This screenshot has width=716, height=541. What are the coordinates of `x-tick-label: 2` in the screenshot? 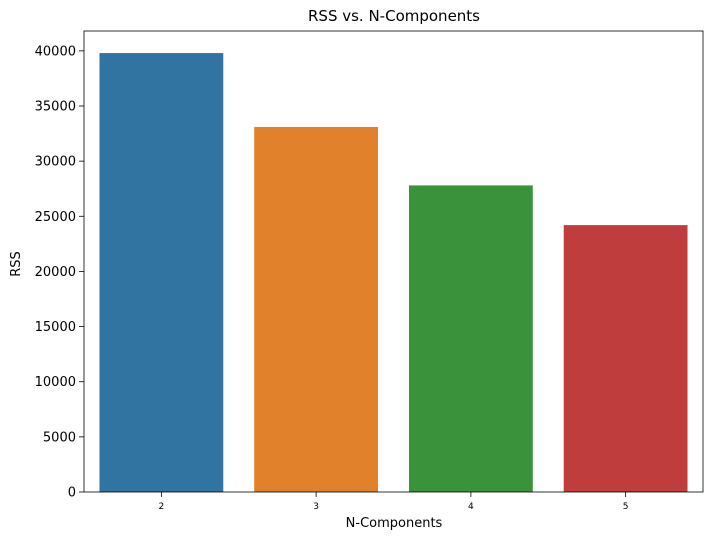 It's located at (162, 507).